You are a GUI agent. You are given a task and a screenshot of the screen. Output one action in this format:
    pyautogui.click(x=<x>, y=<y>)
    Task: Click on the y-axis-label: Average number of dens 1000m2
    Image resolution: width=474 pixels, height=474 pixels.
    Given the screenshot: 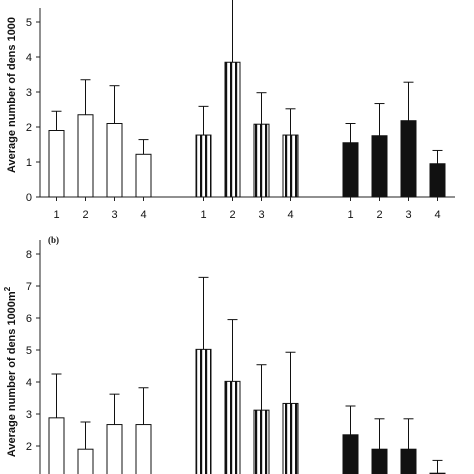 What is the action you would take?
    pyautogui.click(x=10, y=371)
    